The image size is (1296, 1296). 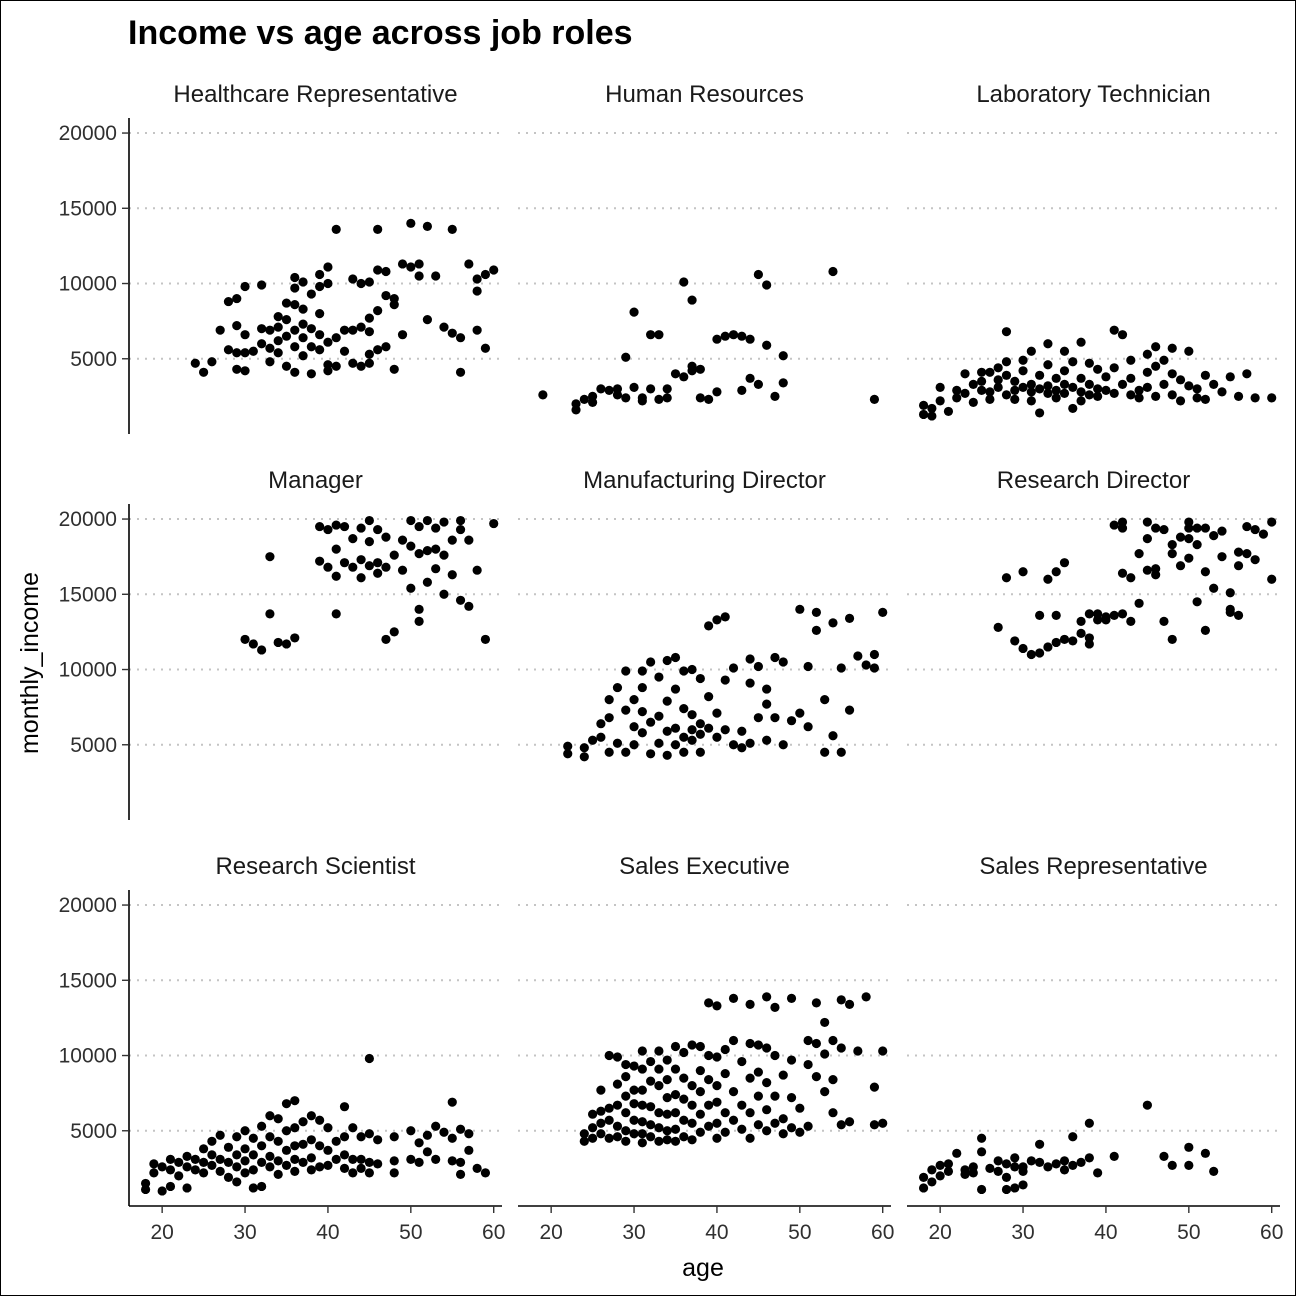 What do you see at coordinates (88, 905) in the screenshot?
I see `y-tick-label: 20000` at bounding box center [88, 905].